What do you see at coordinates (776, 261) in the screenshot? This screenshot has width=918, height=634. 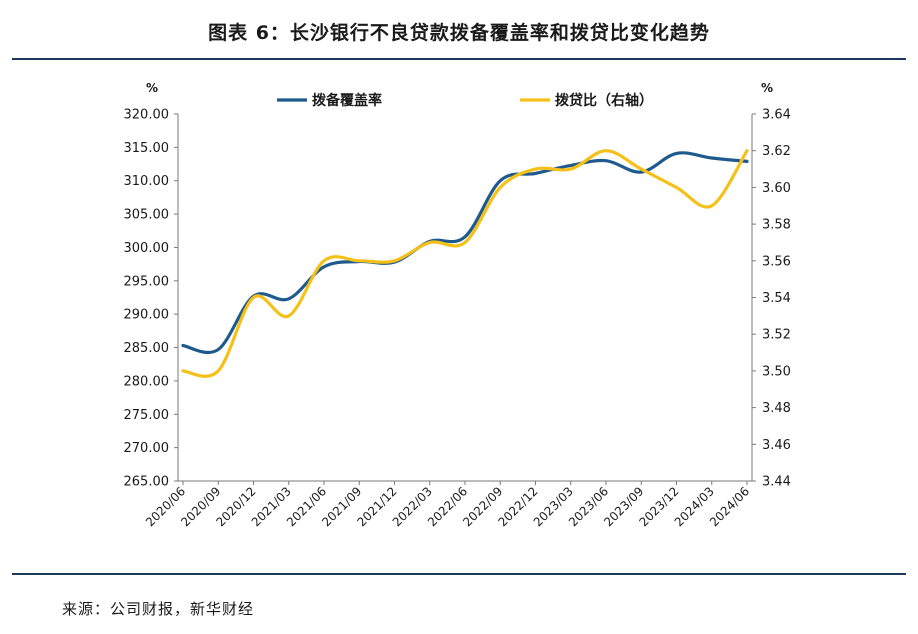 I see `right-tick-label: 3.56` at bounding box center [776, 261].